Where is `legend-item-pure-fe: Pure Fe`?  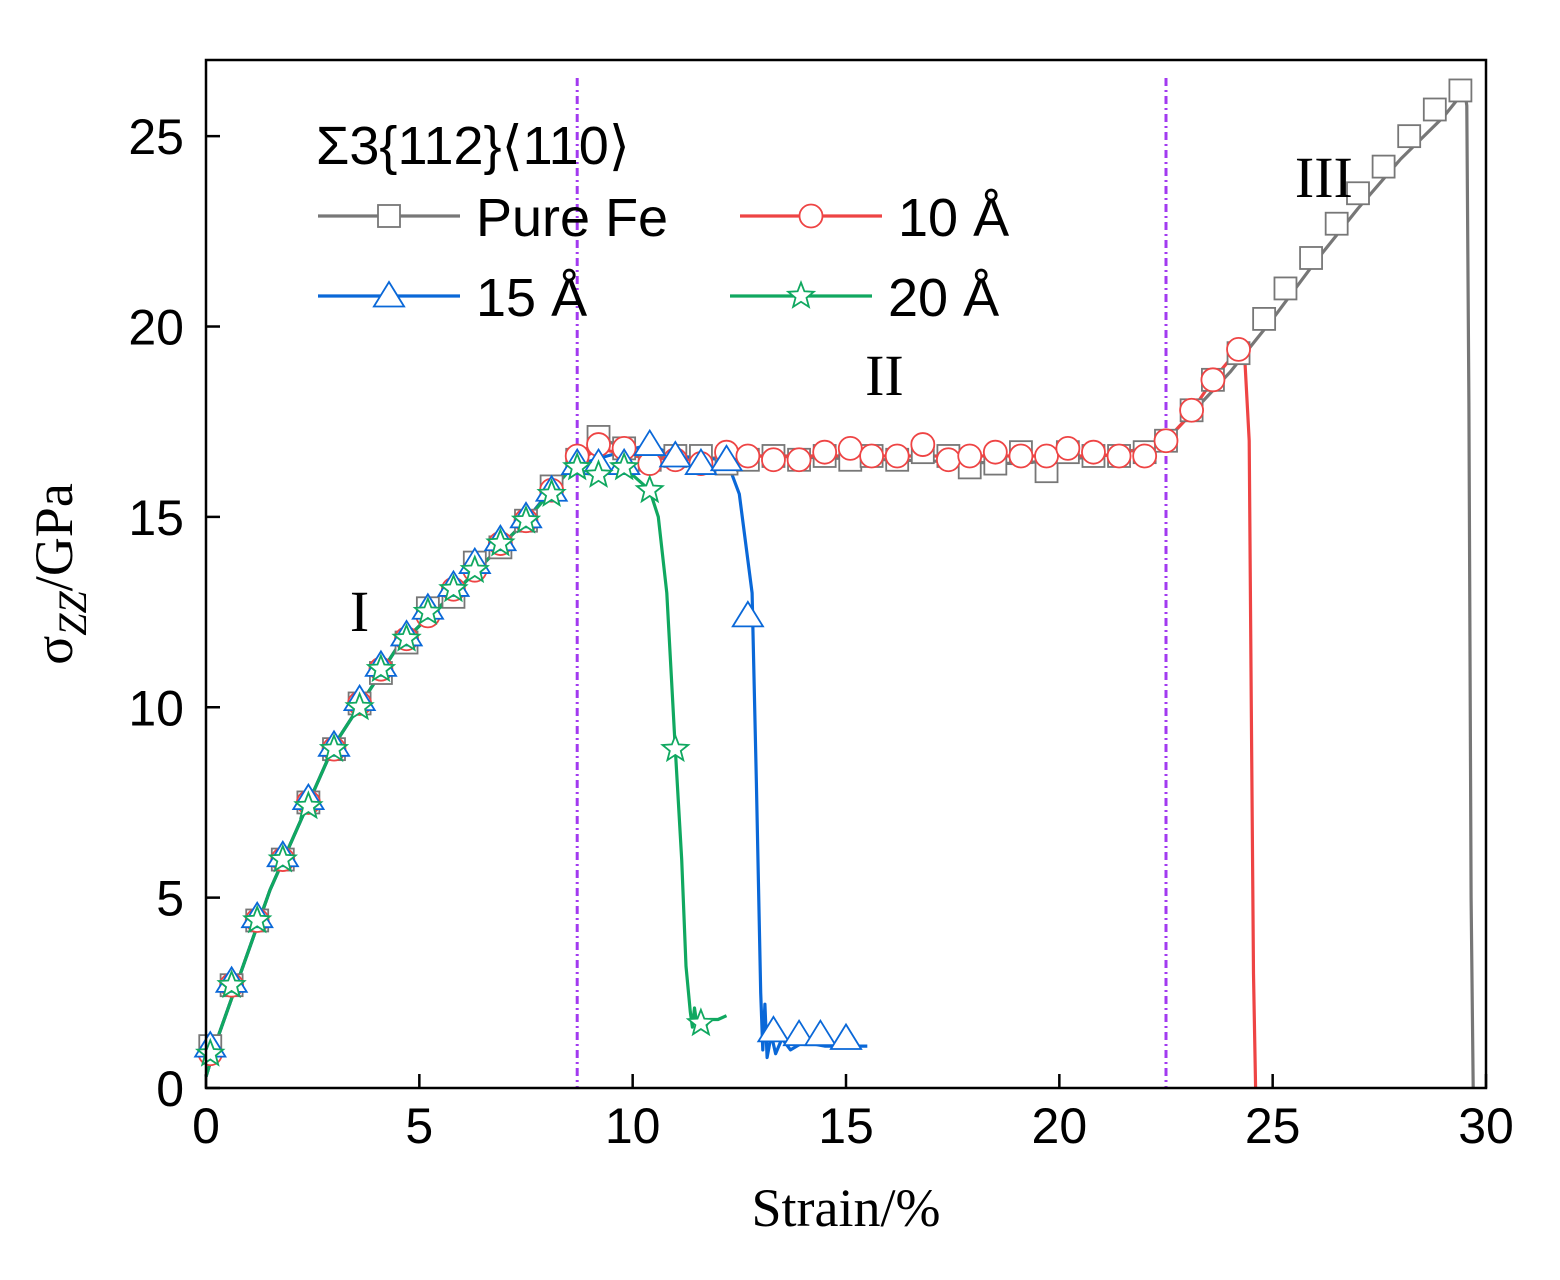
legend-item-pure-fe: Pure Fe is located at coordinates (493, 218).